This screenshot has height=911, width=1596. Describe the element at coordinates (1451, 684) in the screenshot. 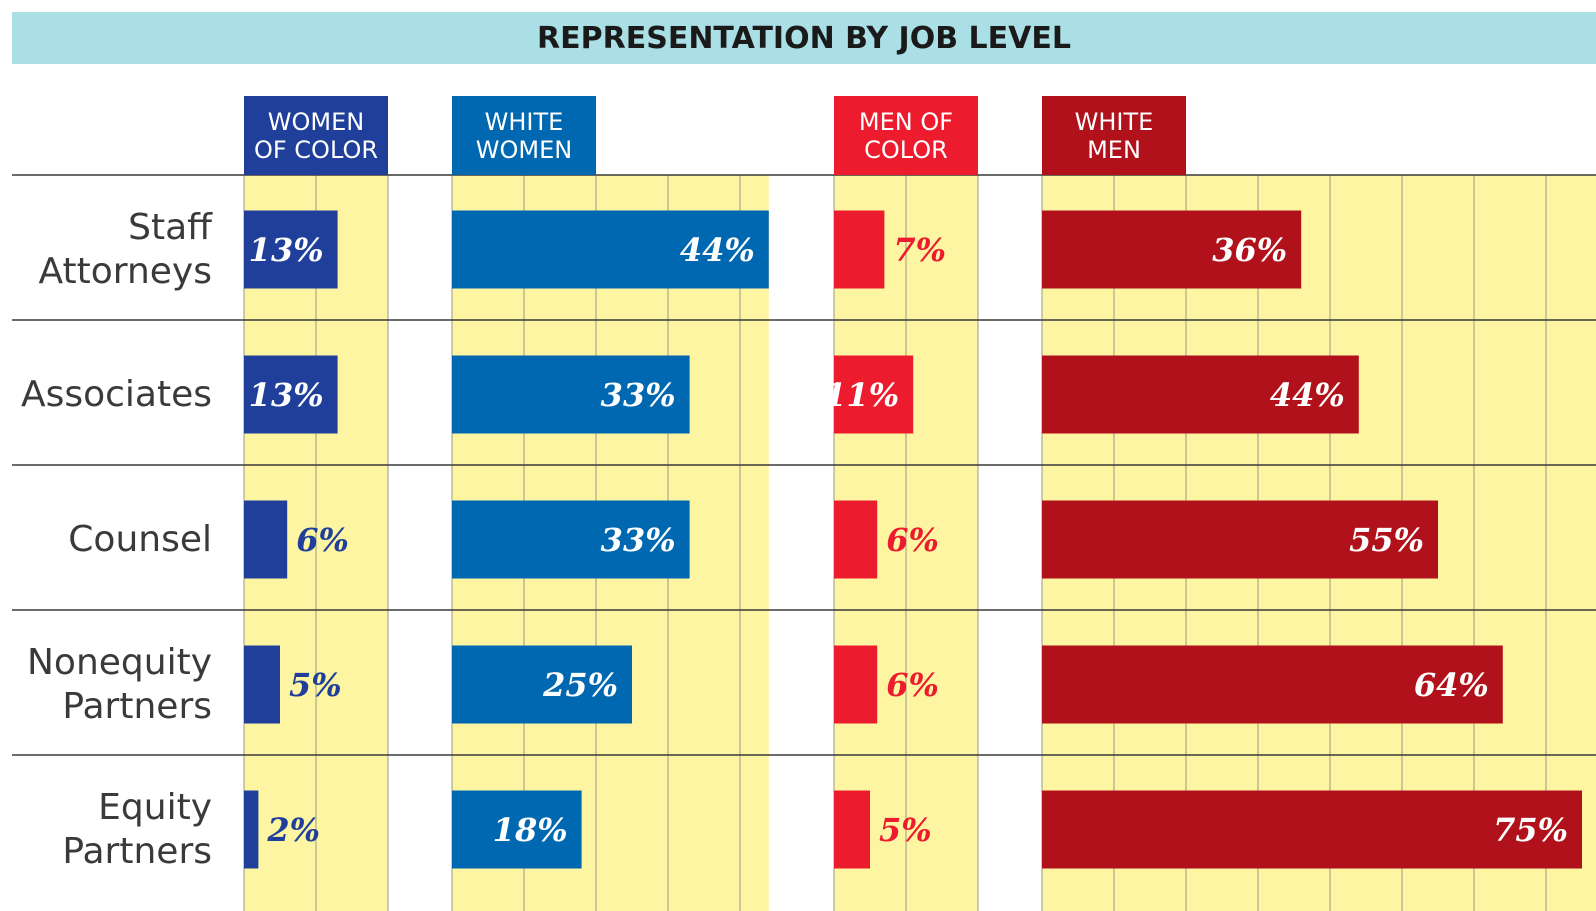

I see `value-label: 64%` at that location.